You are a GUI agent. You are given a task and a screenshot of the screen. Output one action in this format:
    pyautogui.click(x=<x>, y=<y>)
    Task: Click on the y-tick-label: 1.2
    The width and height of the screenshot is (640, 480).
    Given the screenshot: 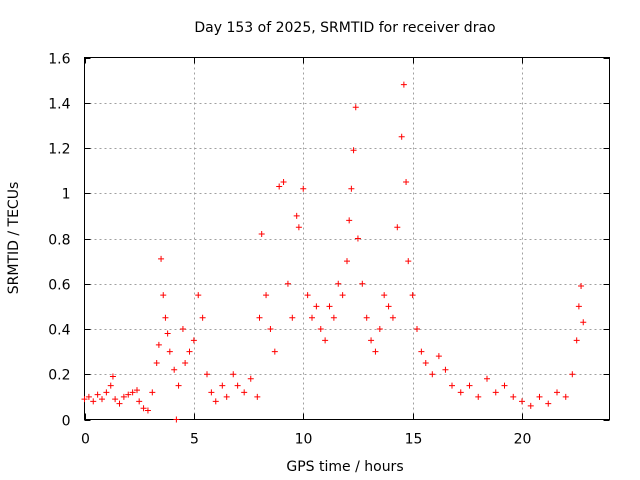 What is the action you would take?
    pyautogui.click(x=59, y=150)
    